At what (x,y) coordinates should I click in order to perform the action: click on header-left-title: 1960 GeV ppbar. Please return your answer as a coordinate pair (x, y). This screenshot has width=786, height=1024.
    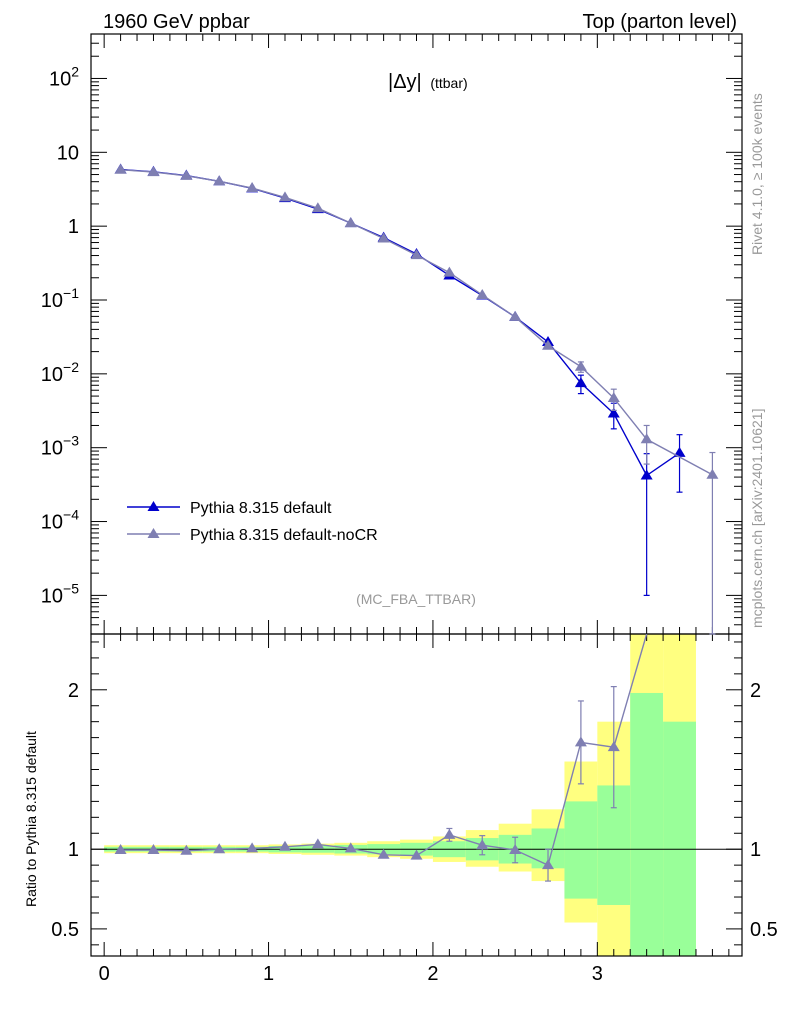
    Looking at the image, I should click on (176, 22).